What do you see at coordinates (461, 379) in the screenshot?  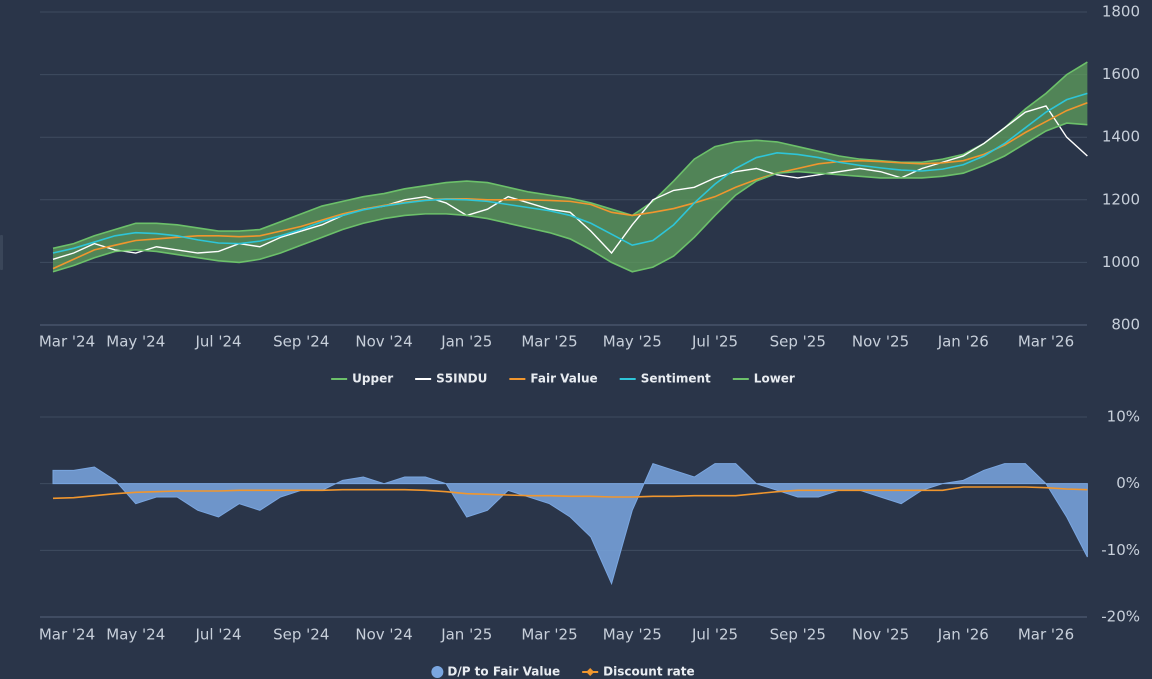 I see `legend-label: S5INDU` at bounding box center [461, 379].